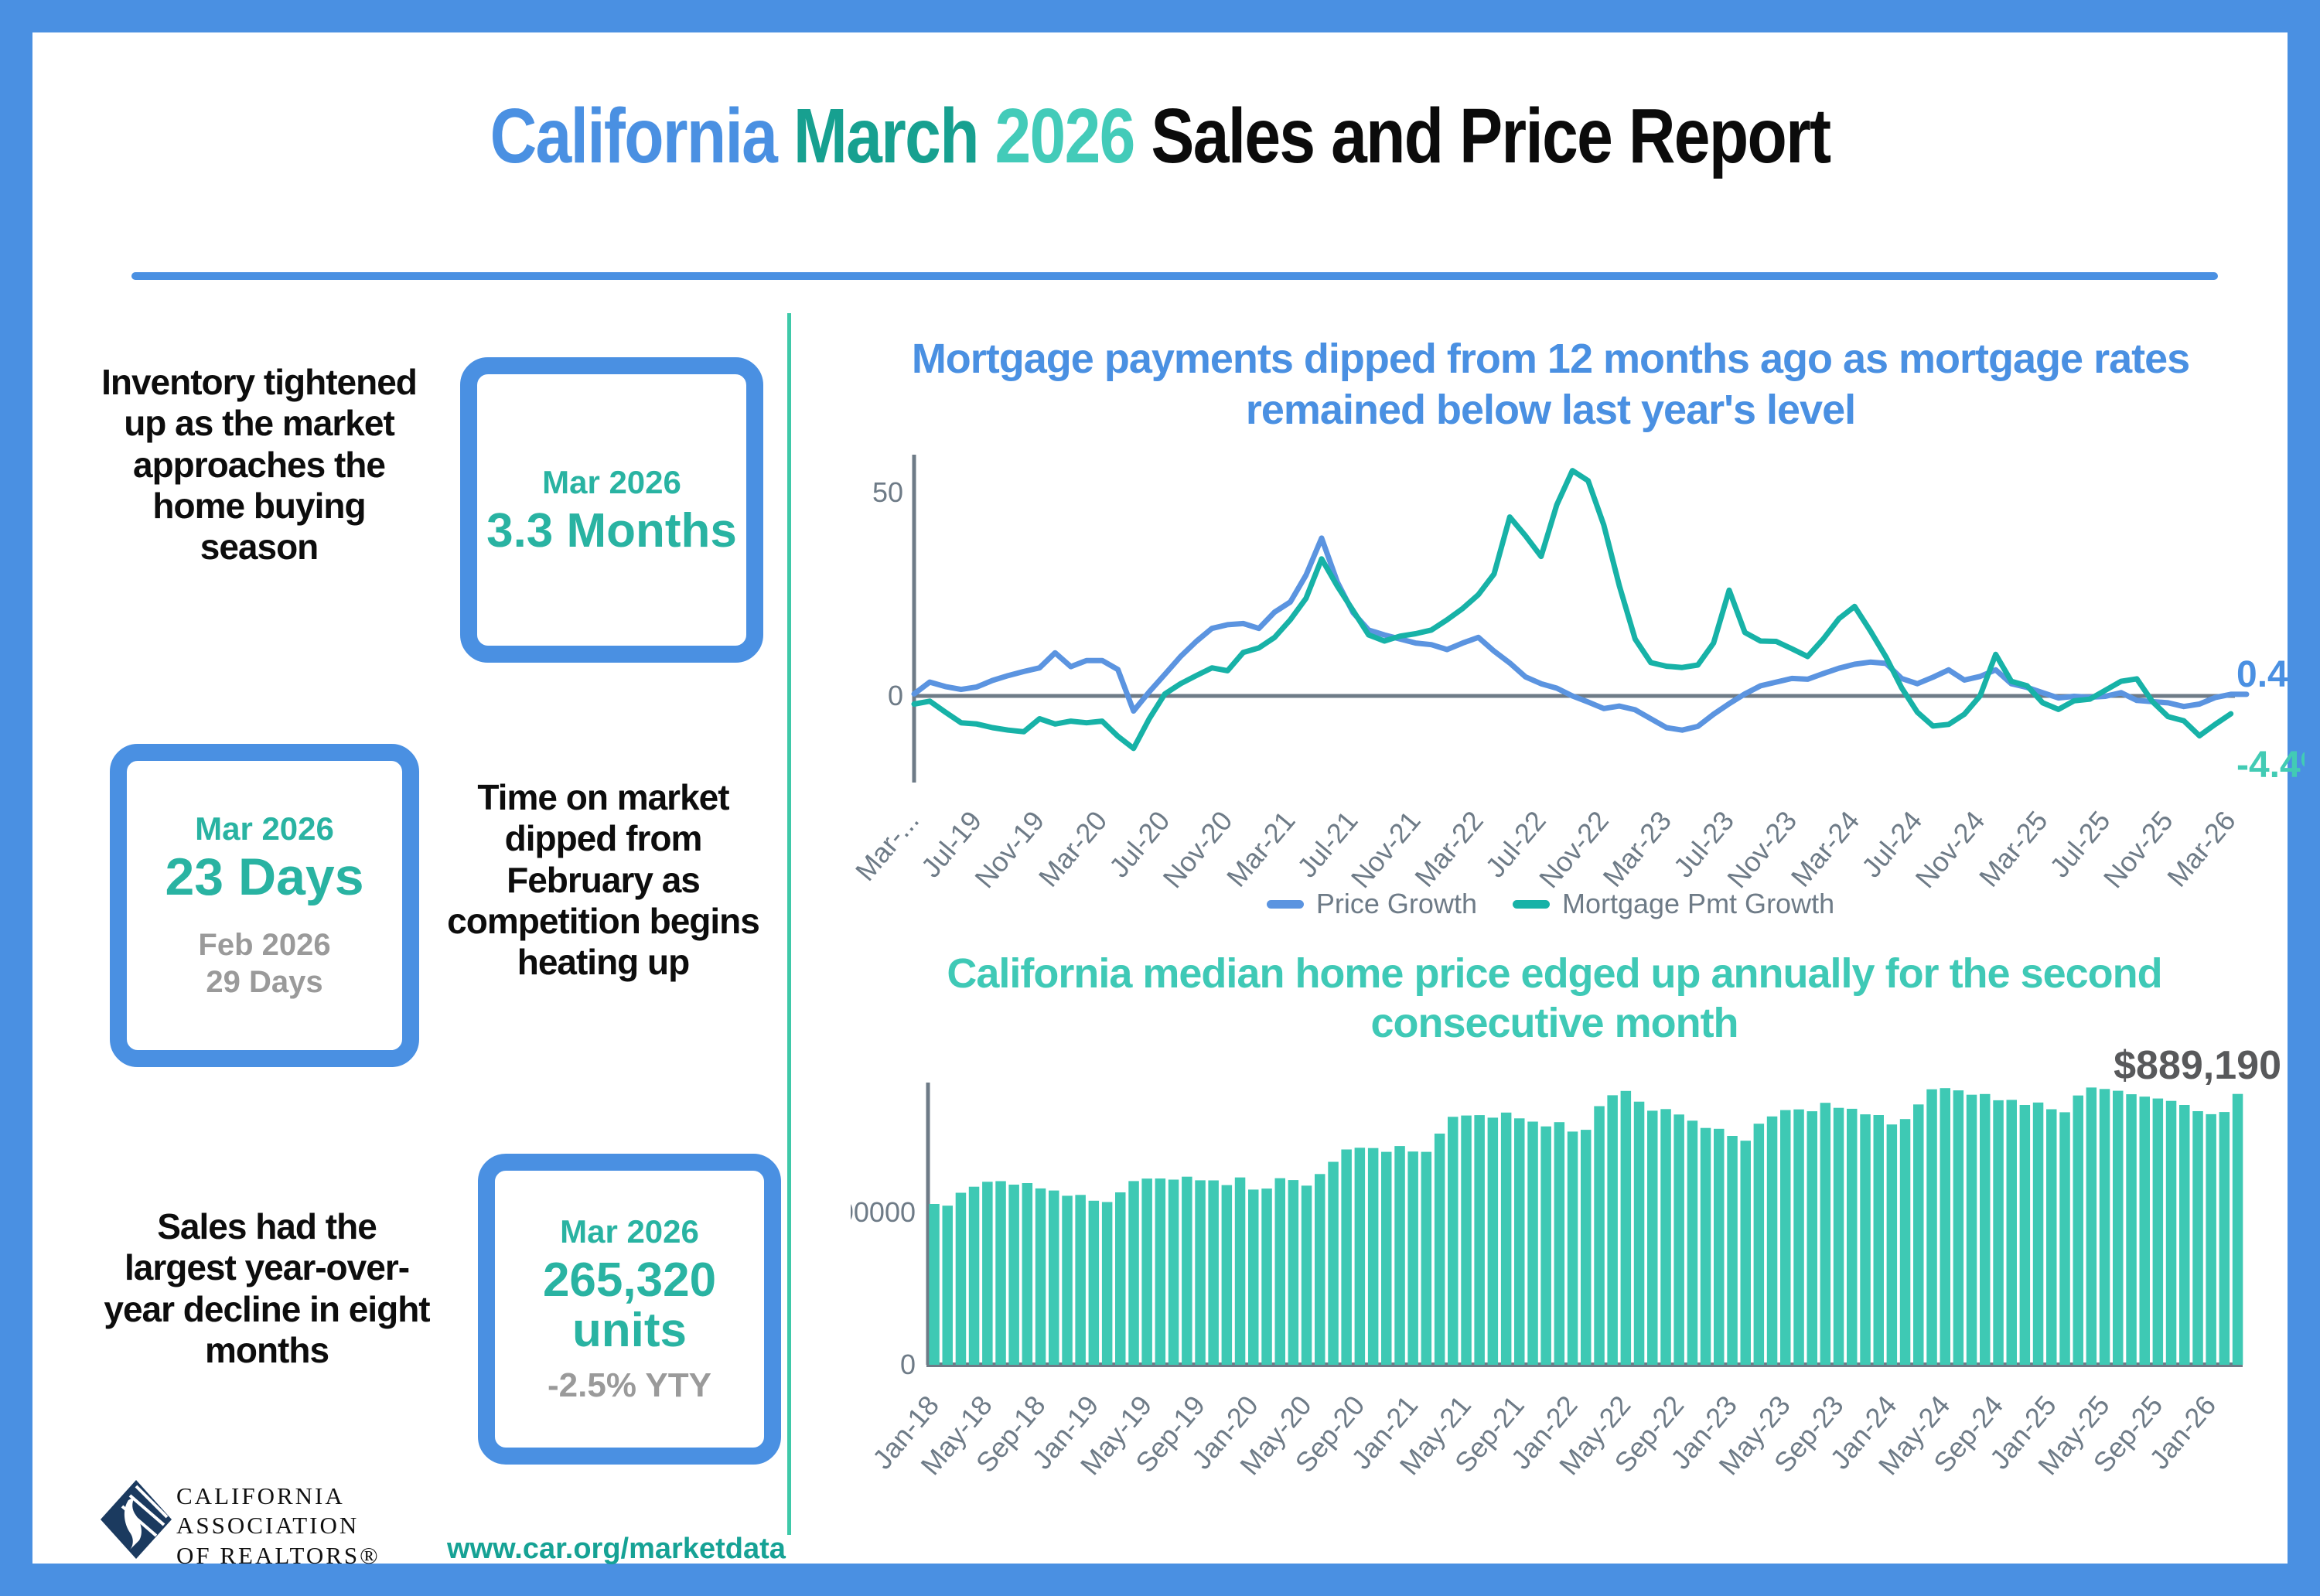  Describe the element at coordinates (616, 1549) in the screenshot. I see `marketdata-url-link: www.car.org/marketdata` at that location.